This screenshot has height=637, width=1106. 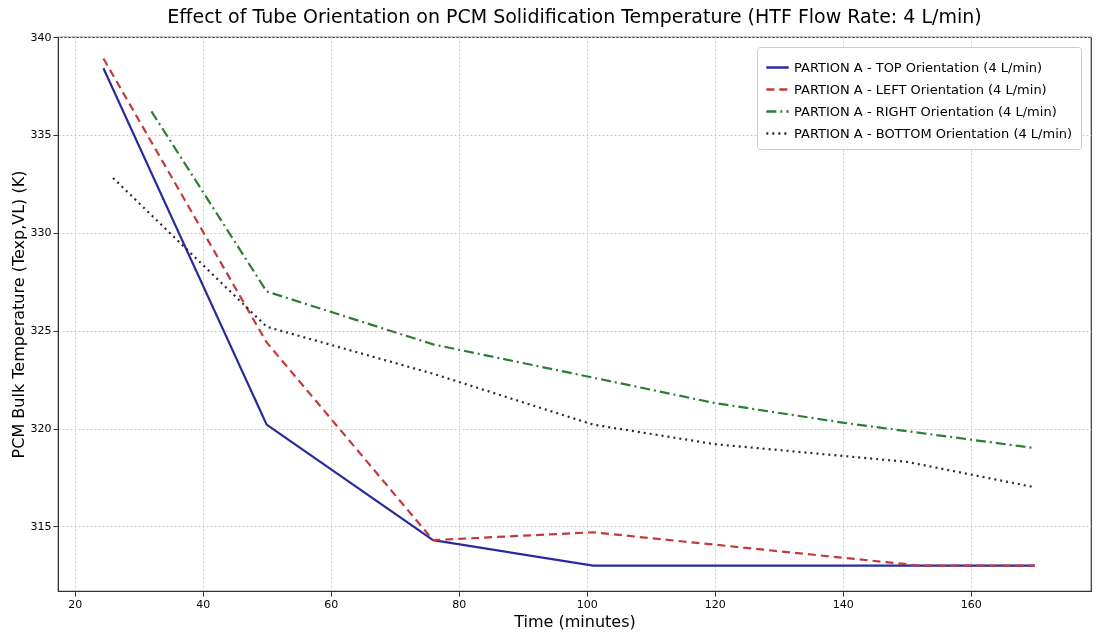 I want to click on legend-label: PARTION A - TOP Orientation (4 L/min), so click(x=918, y=67).